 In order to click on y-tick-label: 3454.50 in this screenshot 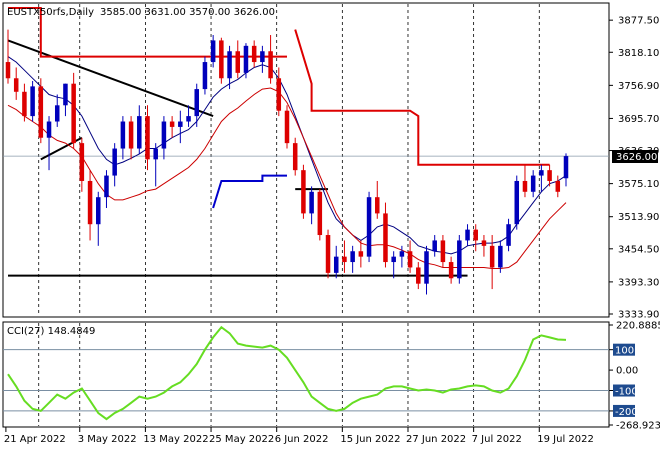, I will do `click(638, 249)`.